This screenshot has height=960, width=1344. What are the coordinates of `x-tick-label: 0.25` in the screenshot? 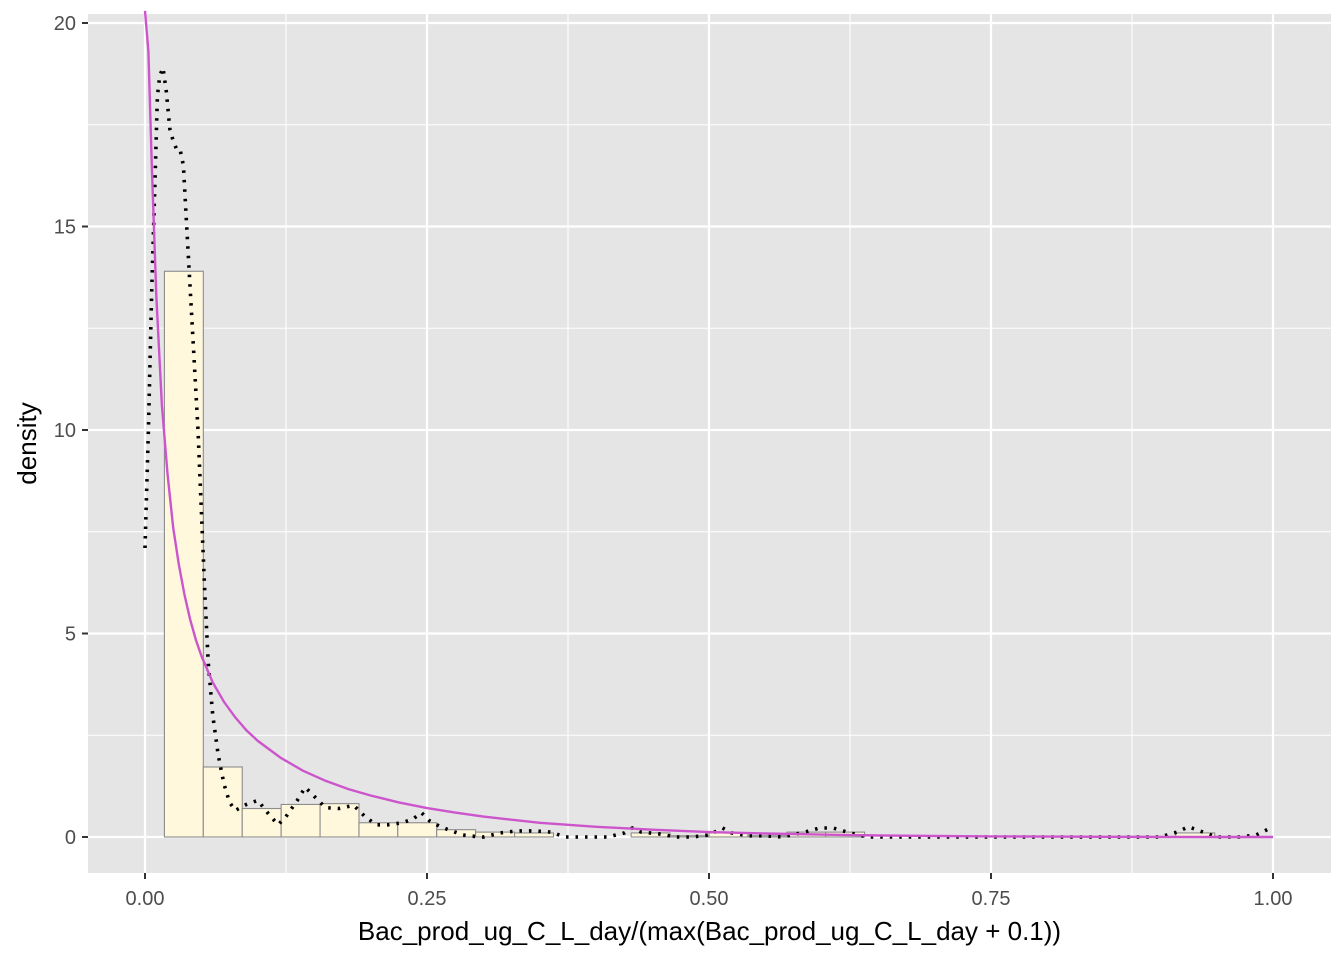 It's located at (427, 899).